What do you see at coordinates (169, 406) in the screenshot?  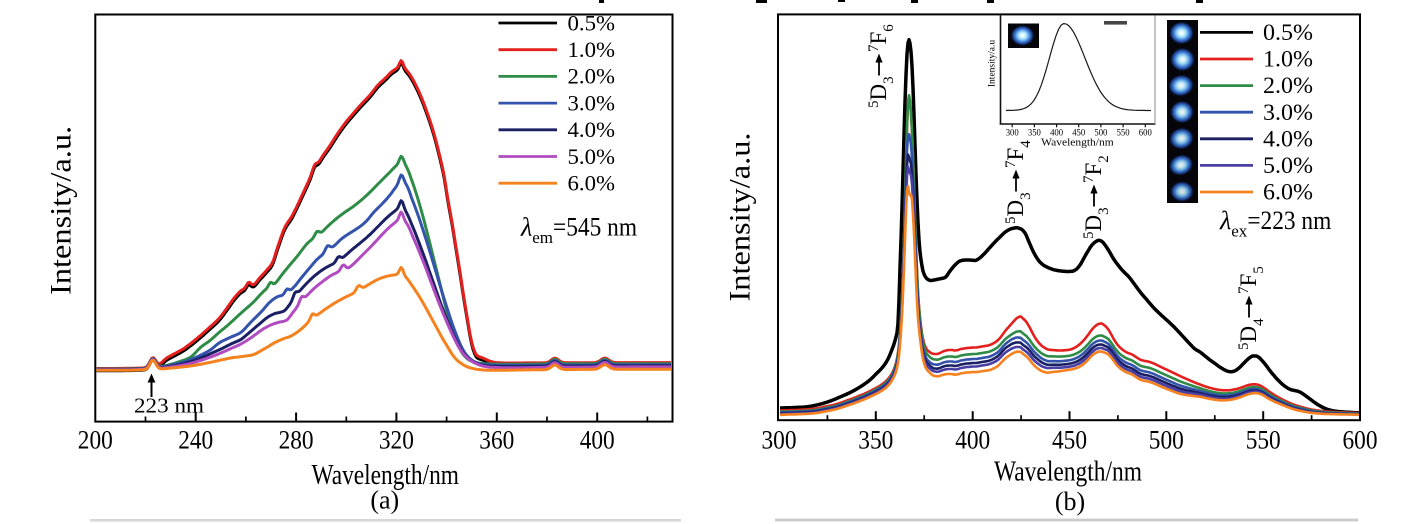 I see `svg-text: 223 nm` at bounding box center [169, 406].